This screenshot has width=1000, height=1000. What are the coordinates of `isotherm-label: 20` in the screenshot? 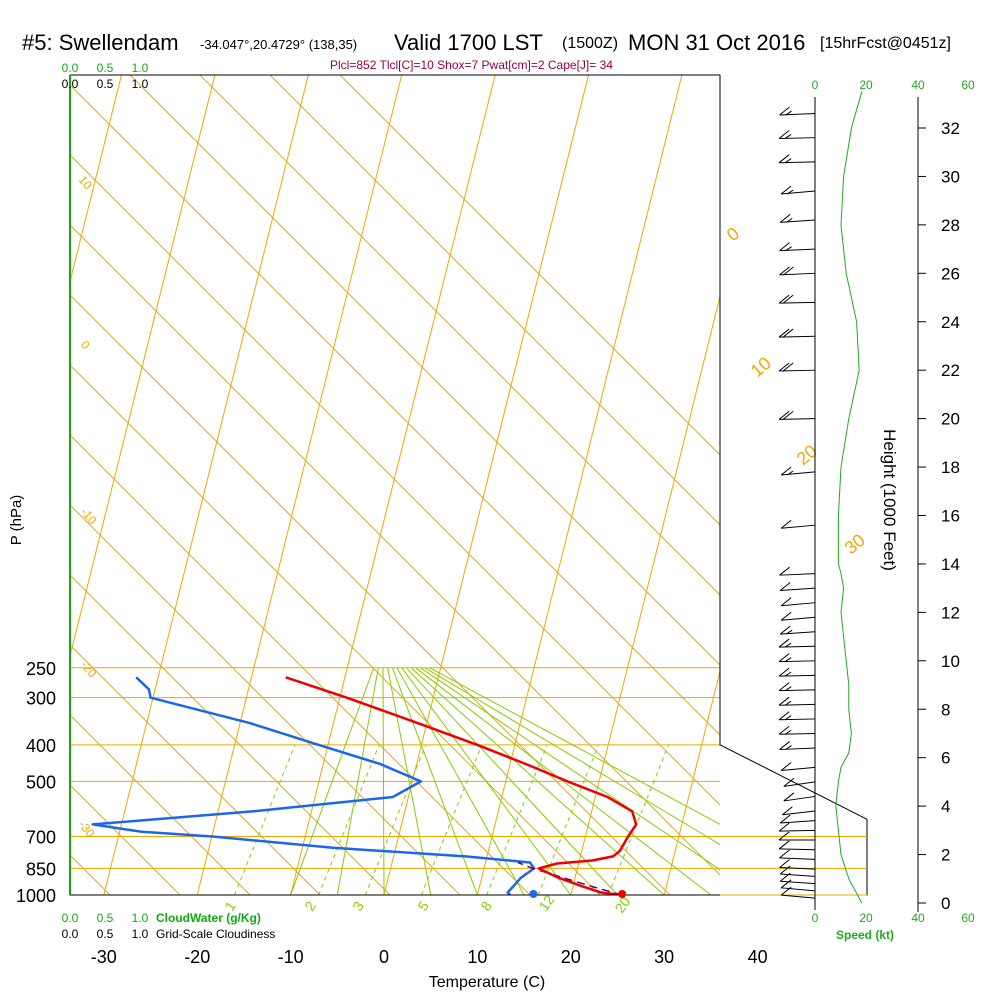 It's located at (807, 455).